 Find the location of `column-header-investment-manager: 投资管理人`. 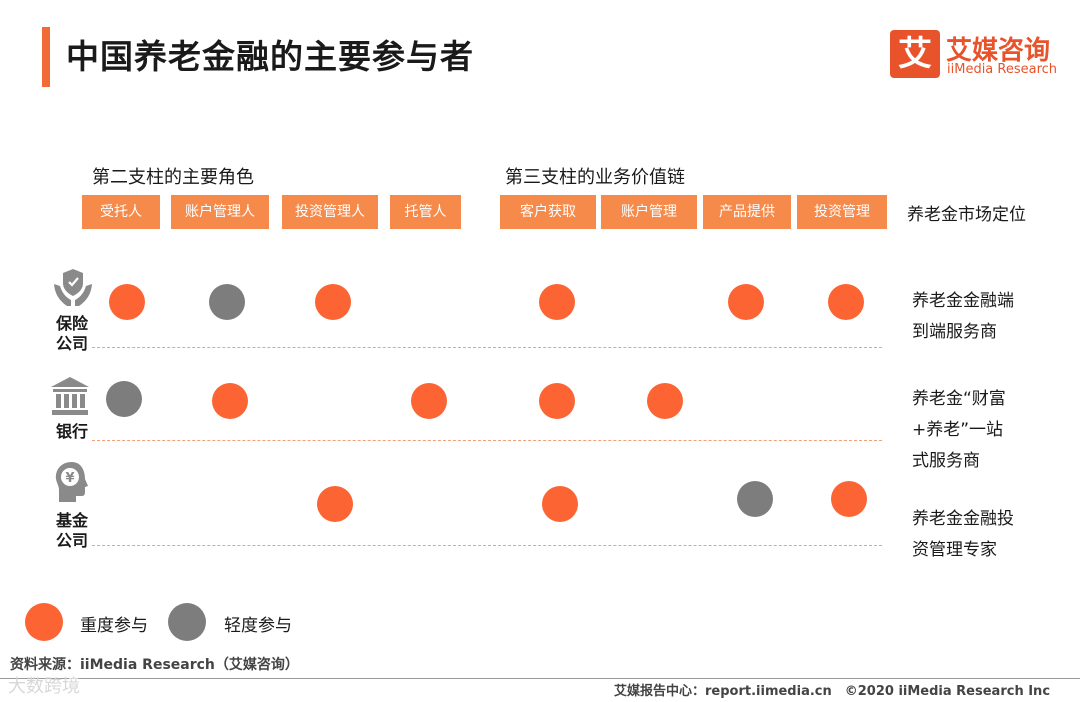

column-header-investment-manager: 投资管理人 is located at coordinates (330, 212).